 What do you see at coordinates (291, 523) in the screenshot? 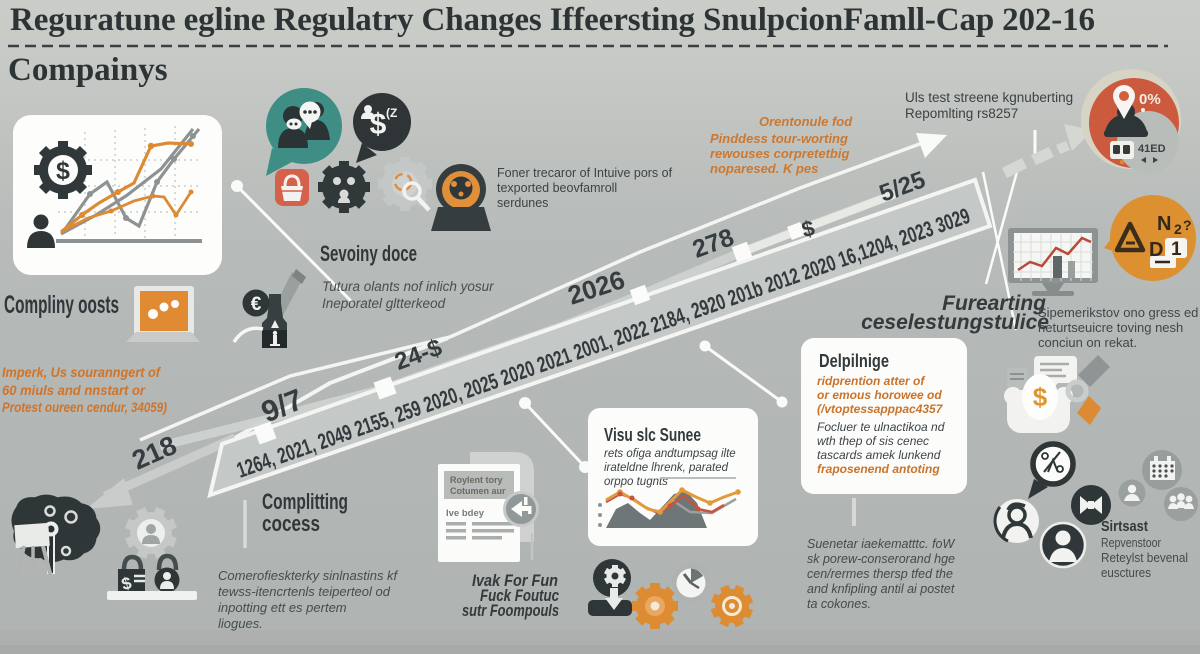
I see `svg-text: cocess` at bounding box center [291, 523].